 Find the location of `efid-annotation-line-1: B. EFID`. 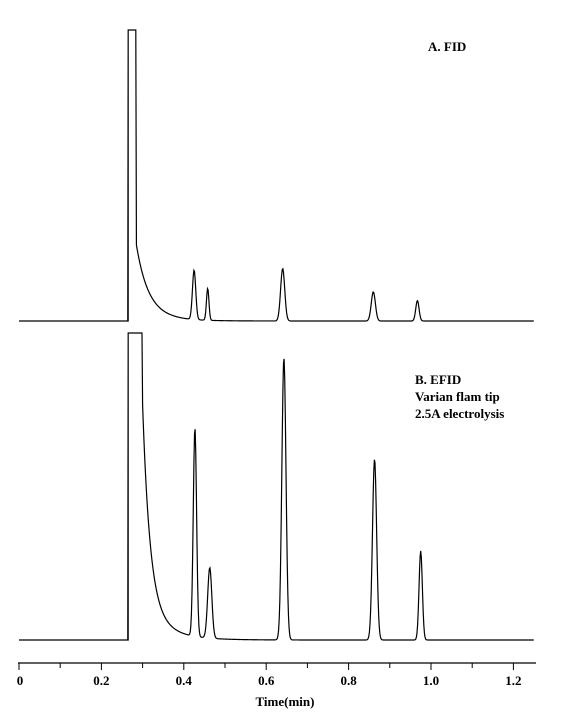

efid-annotation-line-1: B. EFID is located at coordinates (438, 379).